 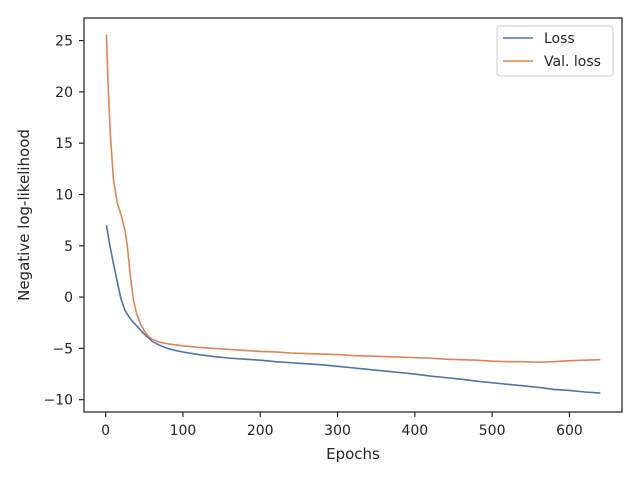 I want to click on y-tick-label: −5, so click(x=62, y=349).